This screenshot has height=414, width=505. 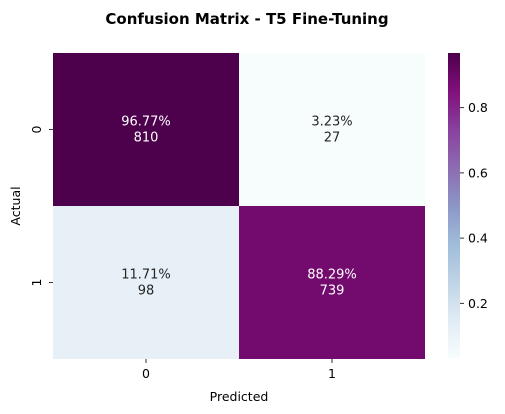 What do you see at coordinates (468, 205) in the screenshot?
I see `colorbar: 0.2 0.4 0.6 0.8` at bounding box center [468, 205].